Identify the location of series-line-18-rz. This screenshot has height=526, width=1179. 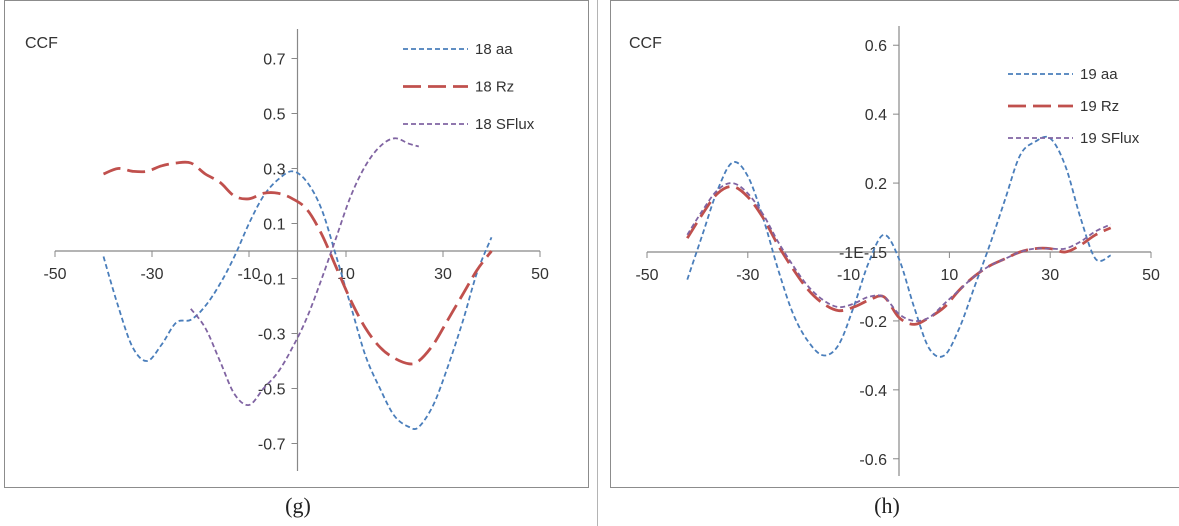
(297, 263).